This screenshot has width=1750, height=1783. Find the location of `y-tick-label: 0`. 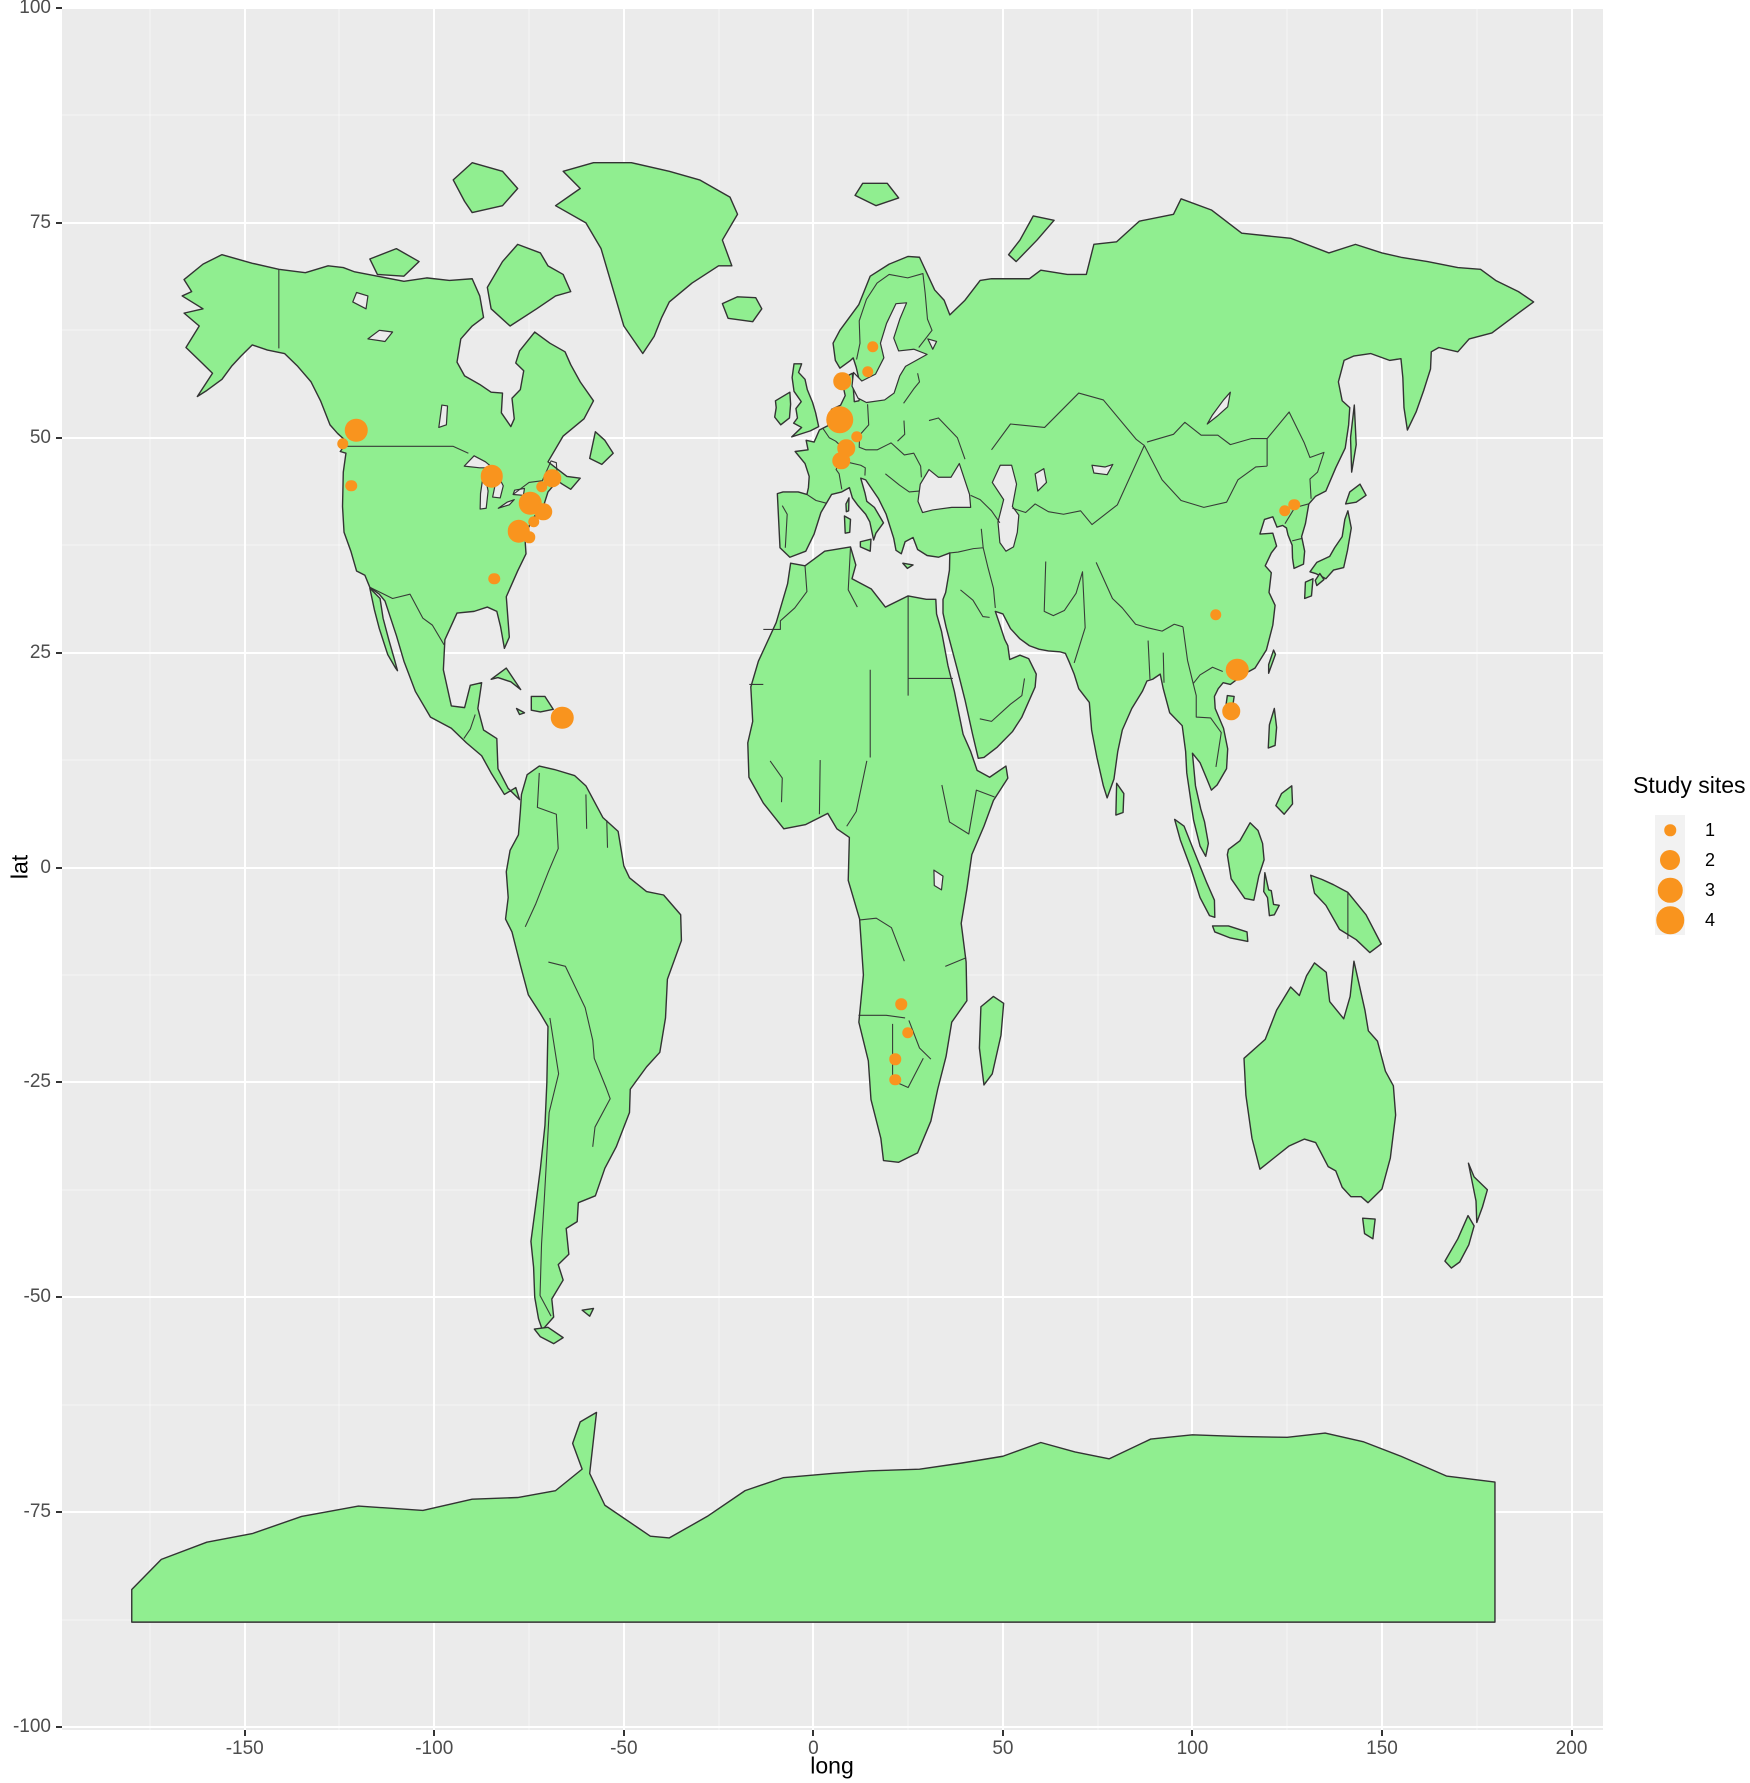

y-tick-label: 0 is located at coordinates (45, 867).